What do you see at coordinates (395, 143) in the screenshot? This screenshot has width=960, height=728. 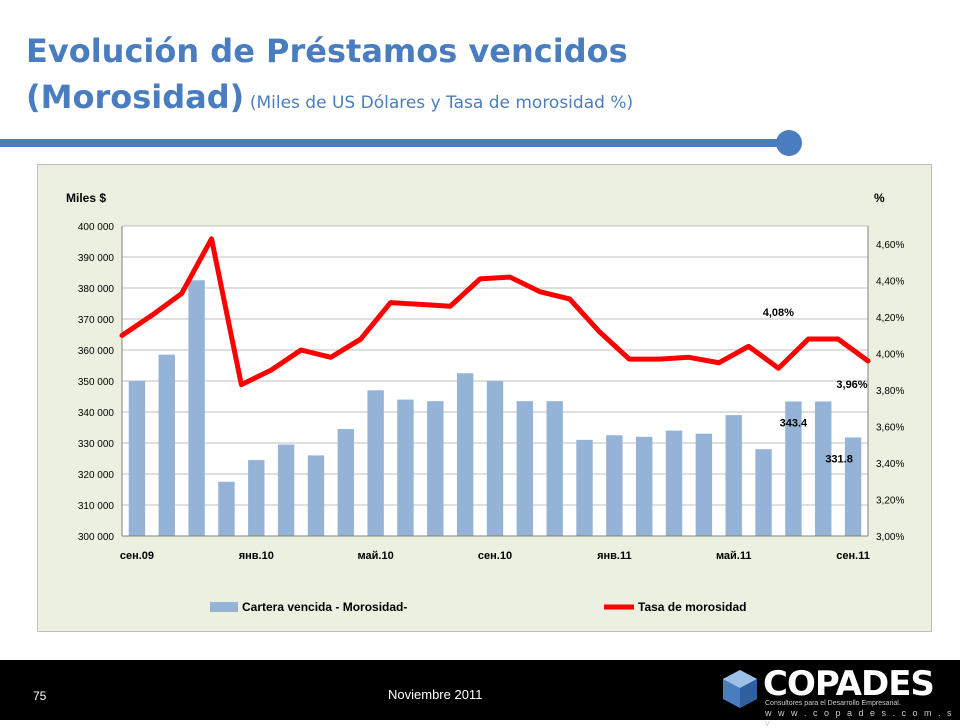 I see `title-rule` at bounding box center [395, 143].